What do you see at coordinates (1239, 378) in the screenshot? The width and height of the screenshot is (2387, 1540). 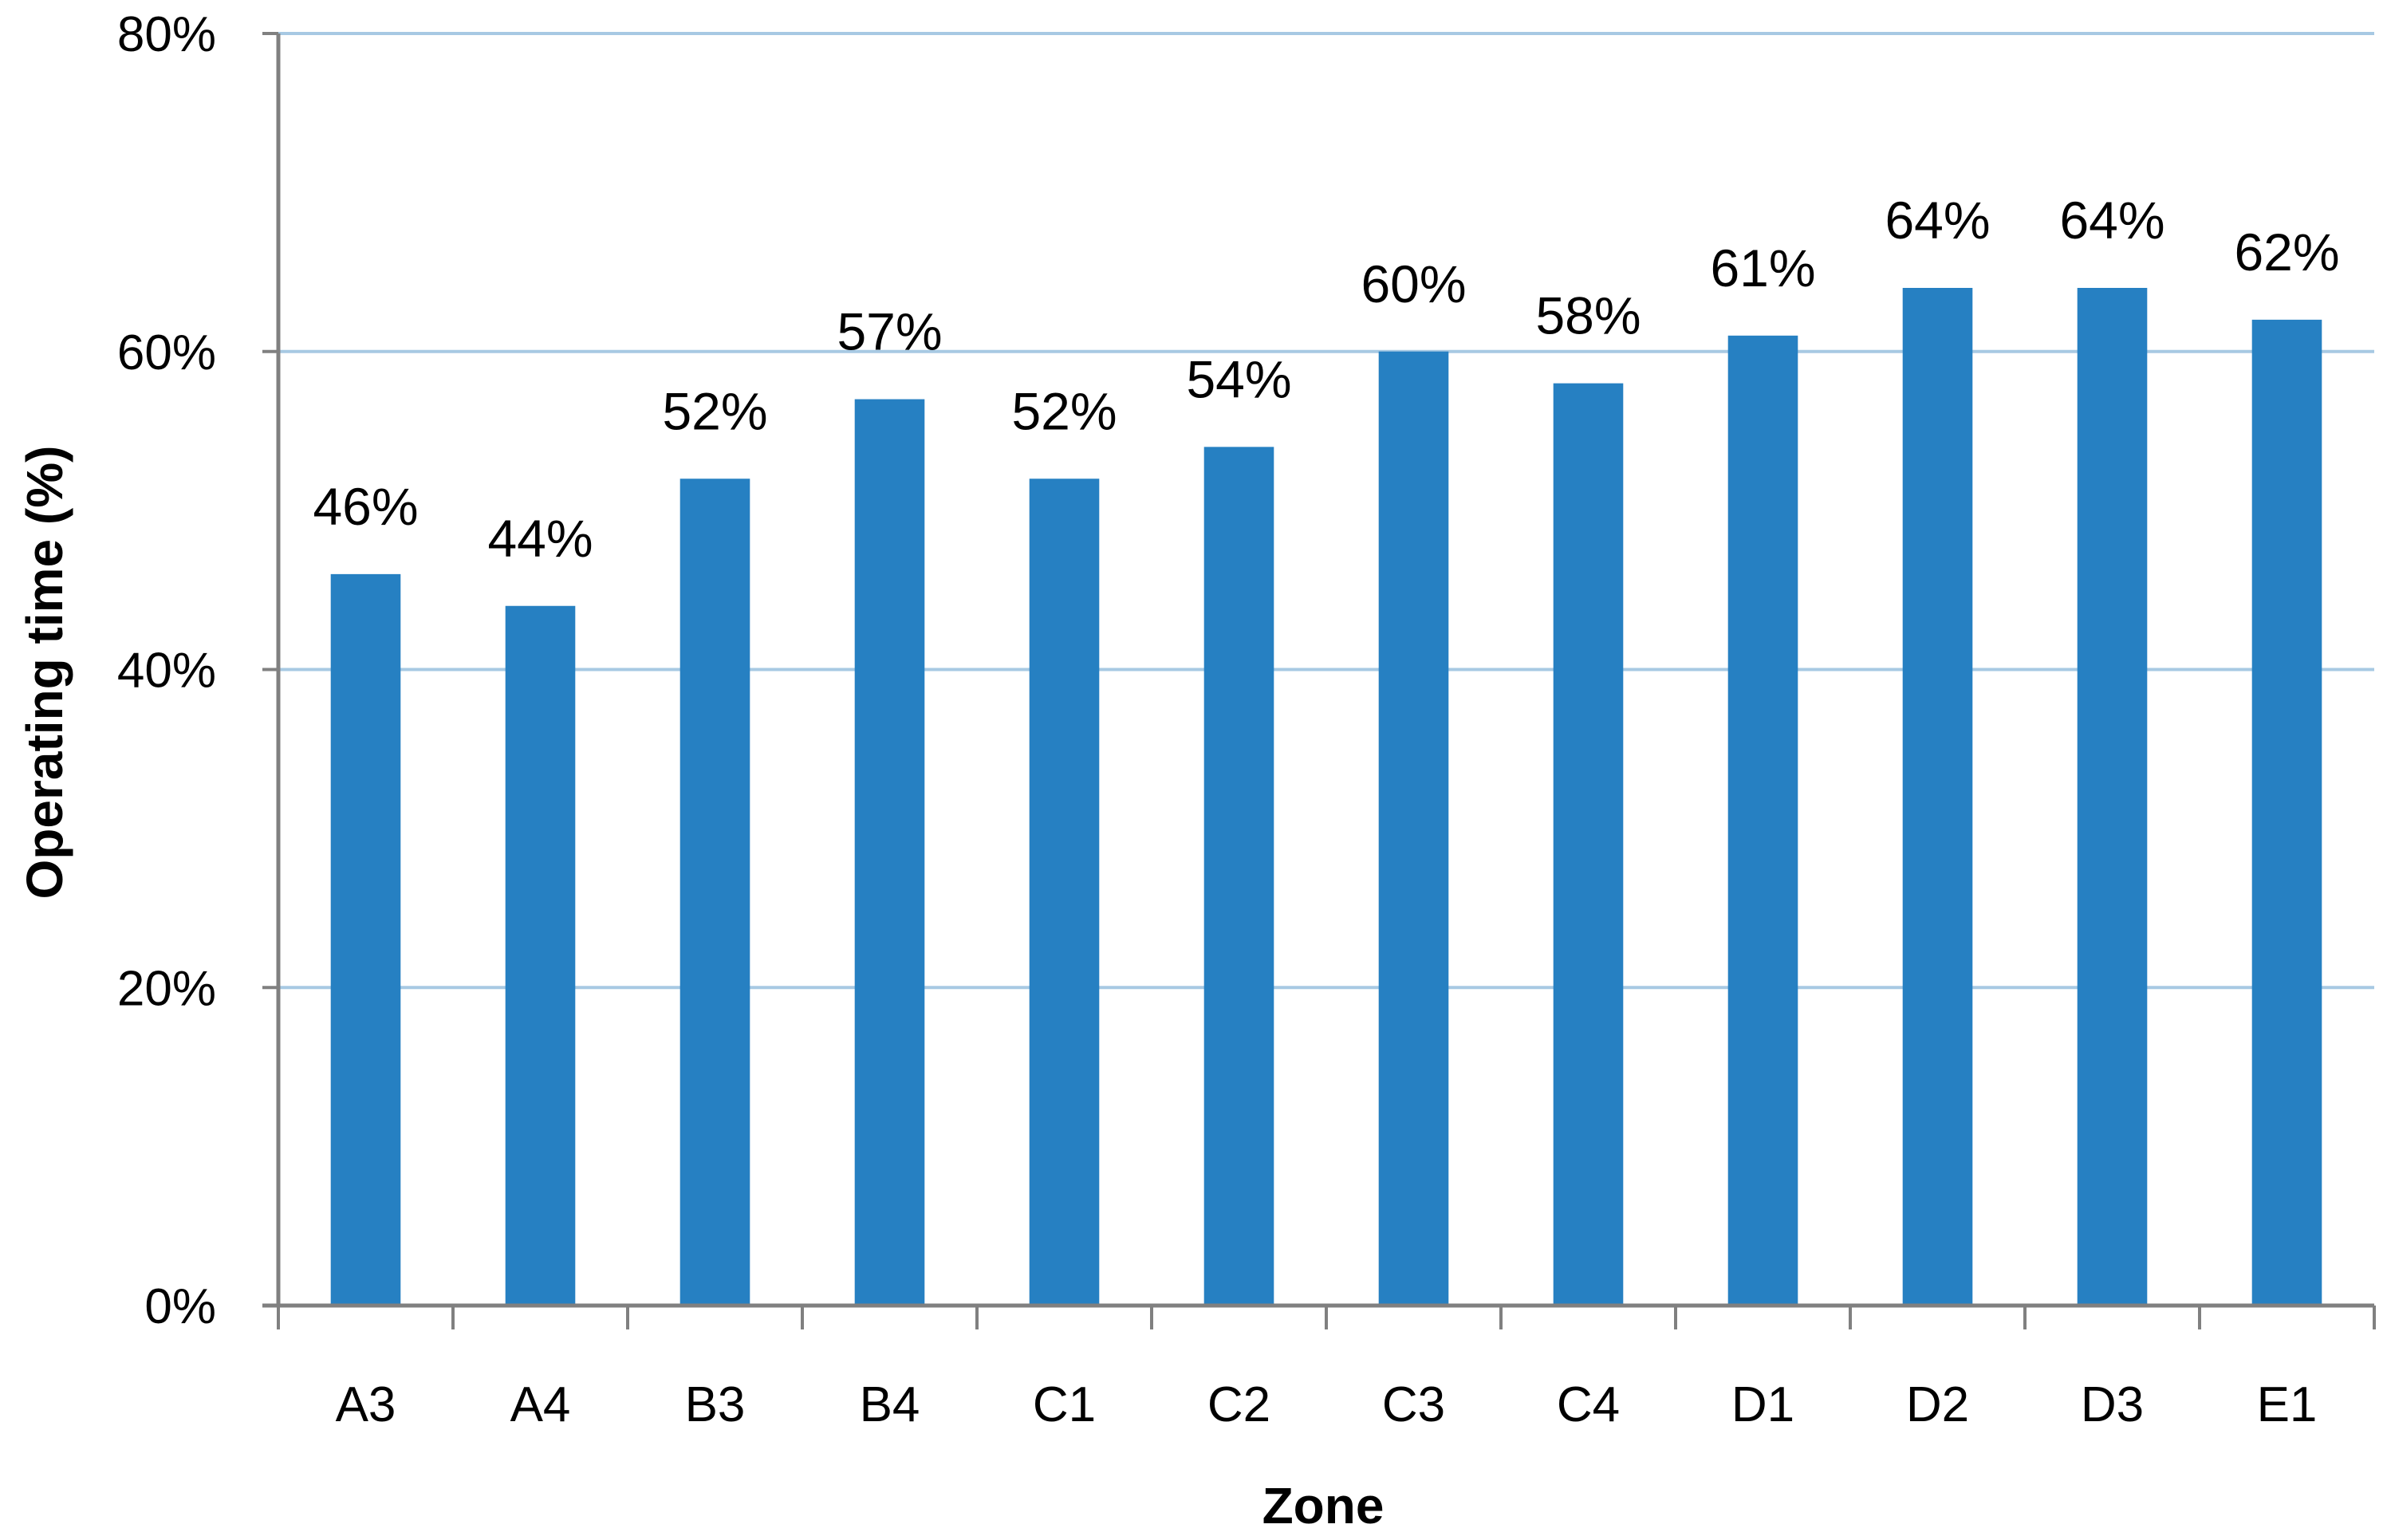 I see `data-label-C2: 54%` at bounding box center [1239, 378].